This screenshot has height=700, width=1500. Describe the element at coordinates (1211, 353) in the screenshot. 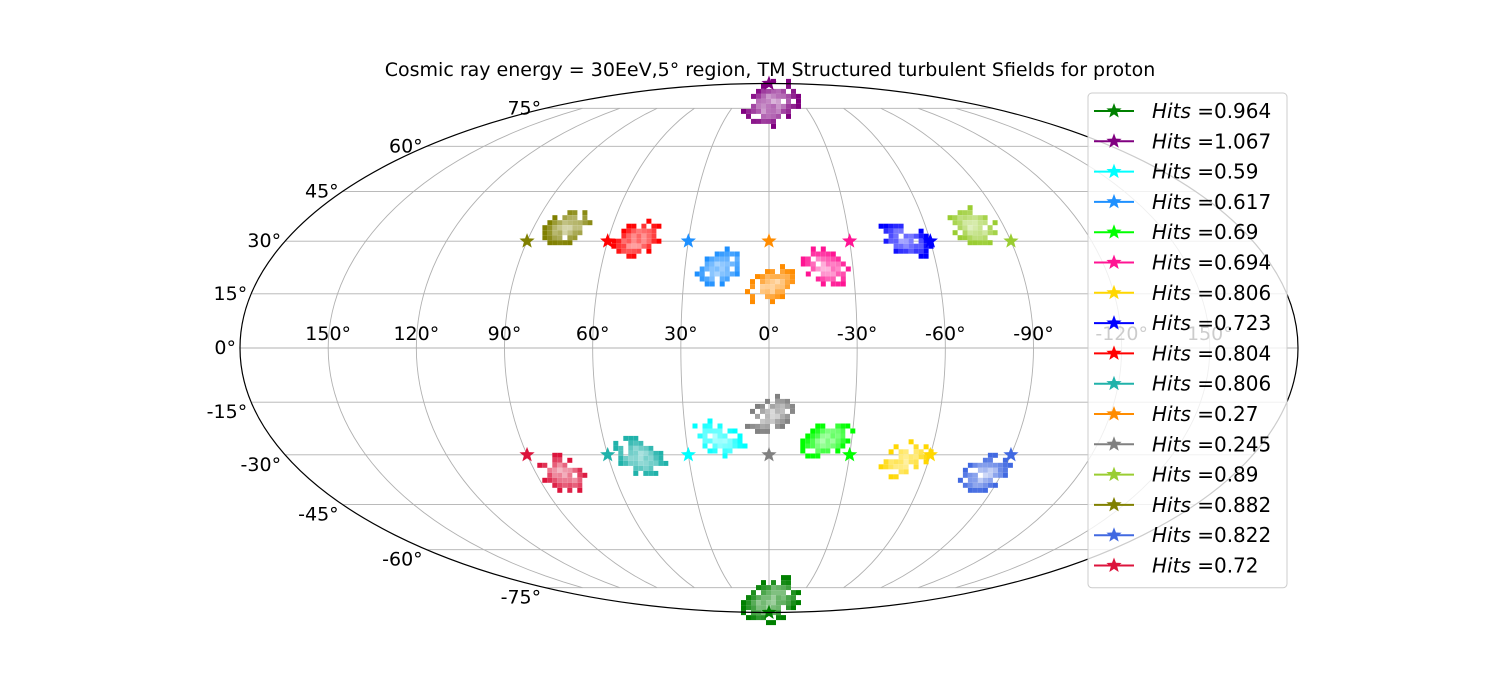

I see `legend-label: Hits =0.804` at that location.